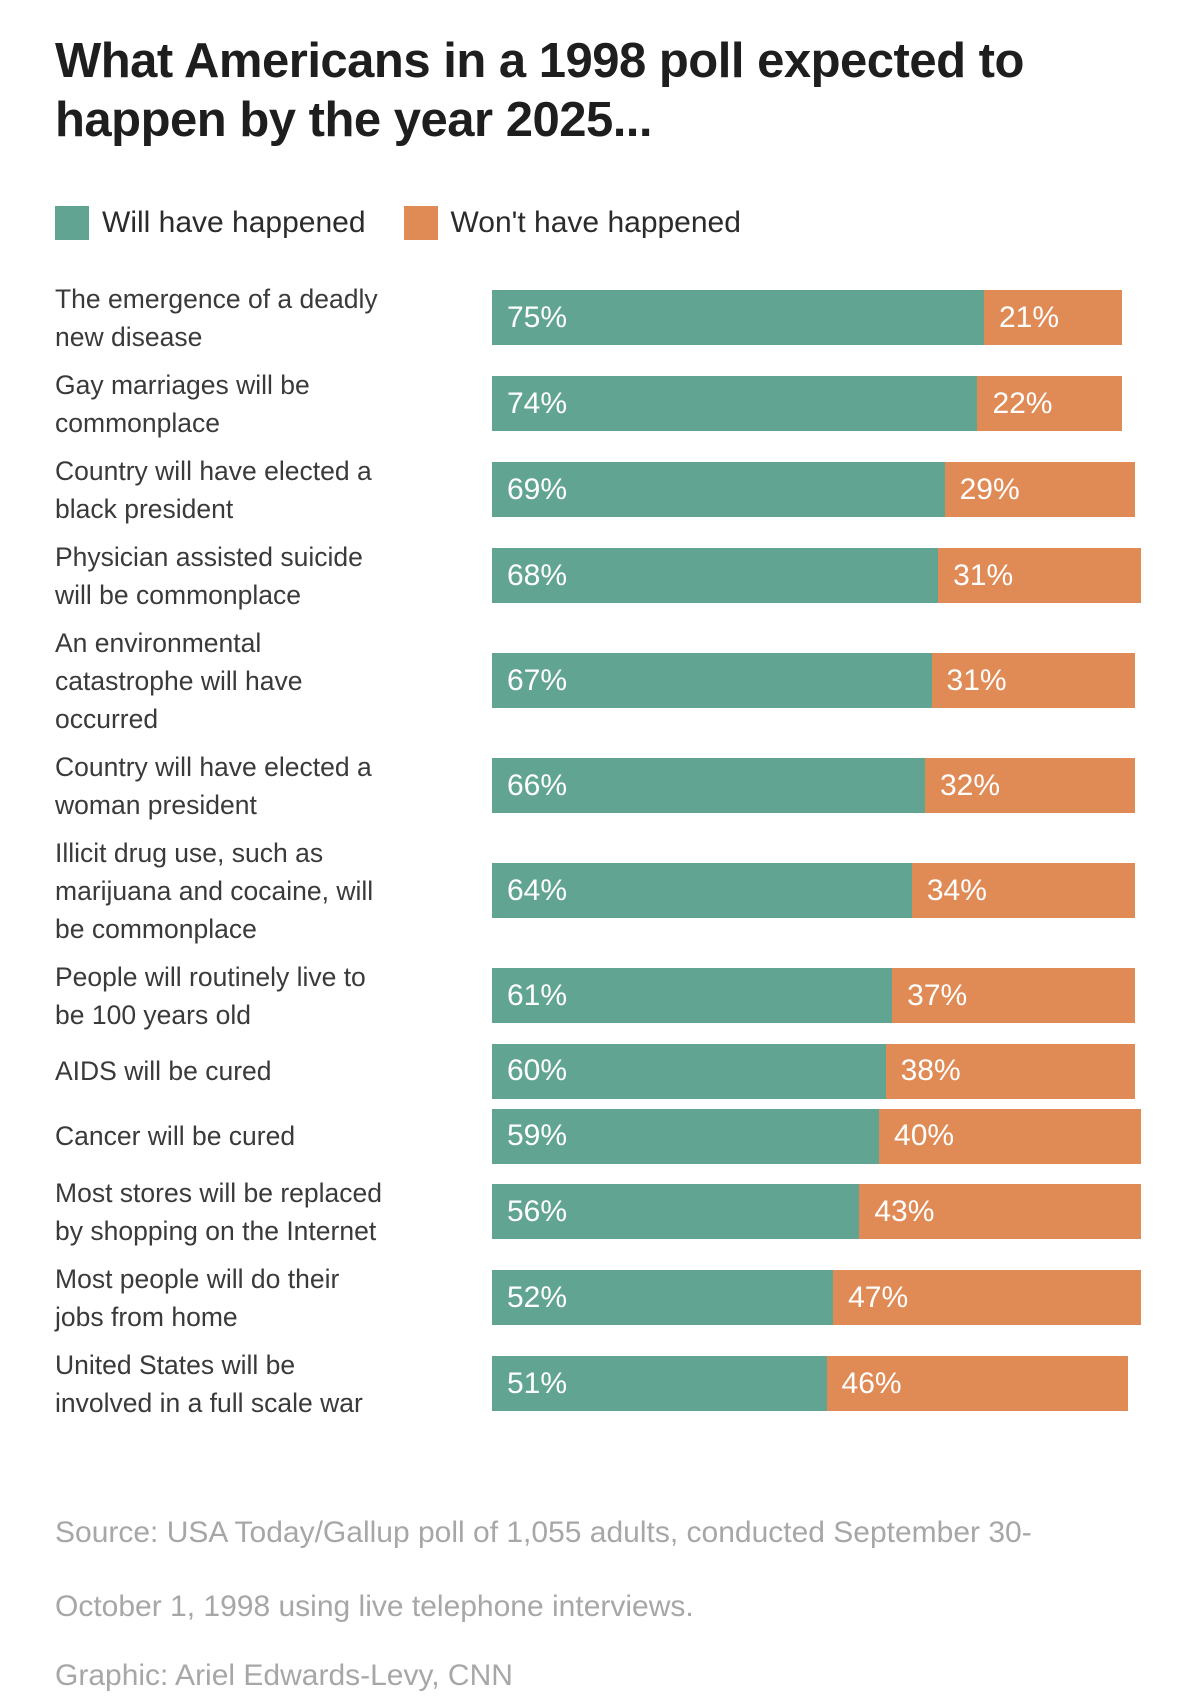 The width and height of the screenshot is (1200, 1708). I want to click on bar-segment-will: 75%, so click(738, 318).